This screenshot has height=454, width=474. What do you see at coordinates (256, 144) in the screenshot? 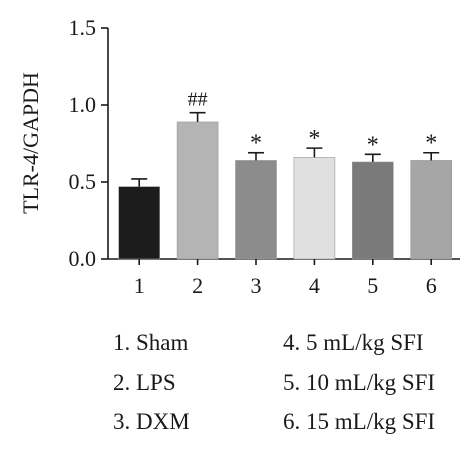
I see `significance-marker-3: *` at bounding box center [256, 144].